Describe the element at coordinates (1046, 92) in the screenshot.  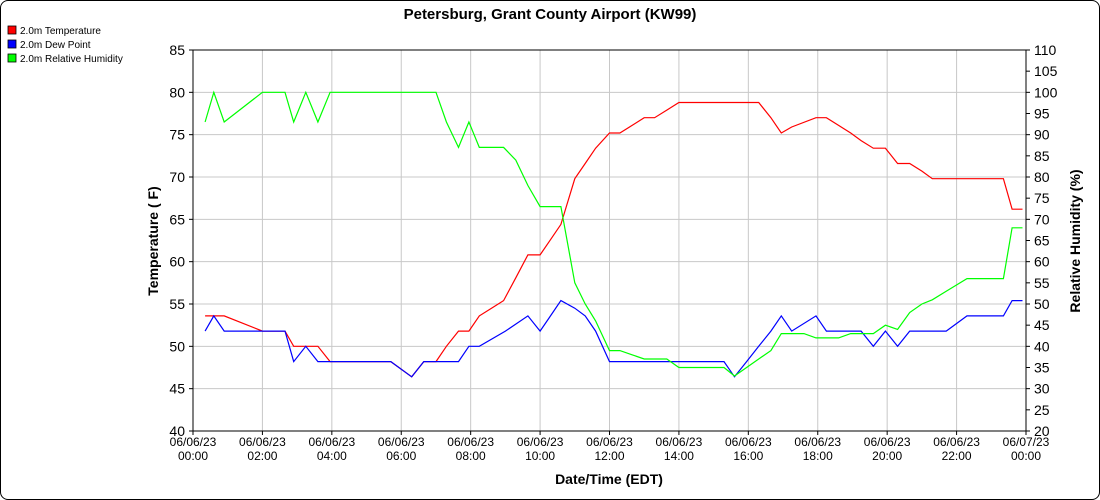
I see `y2-tick-label: 100` at that location.